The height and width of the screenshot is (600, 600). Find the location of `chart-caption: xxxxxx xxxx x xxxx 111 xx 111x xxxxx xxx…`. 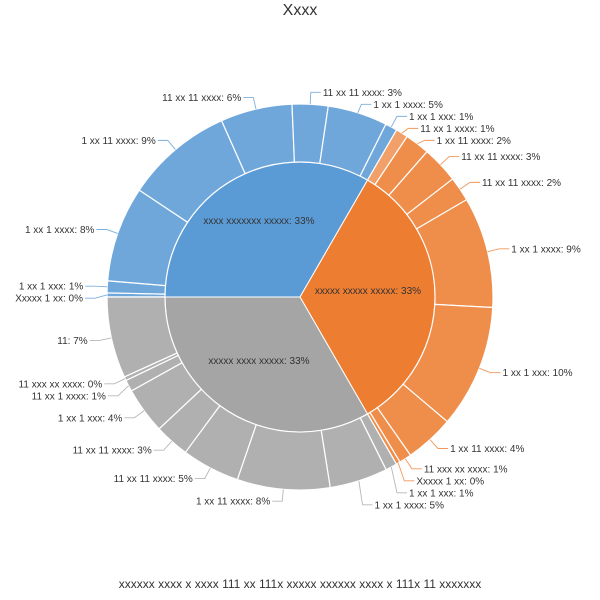

chart-caption: xxxxxx xxxx x xxxx 111 xx 111x xxxxx xxx… is located at coordinates (300, 584).